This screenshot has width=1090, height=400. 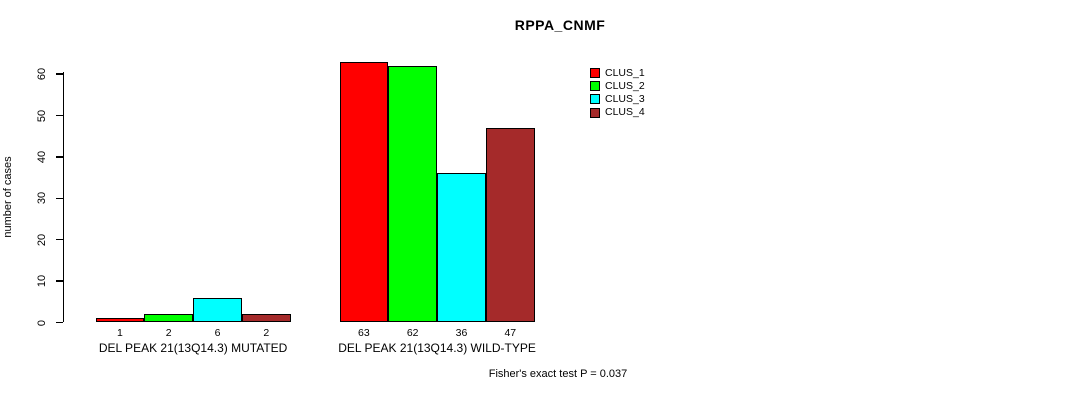 What do you see at coordinates (266, 318) in the screenshot?
I see `bar-clus_4-group1` at bounding box center [266, 318].